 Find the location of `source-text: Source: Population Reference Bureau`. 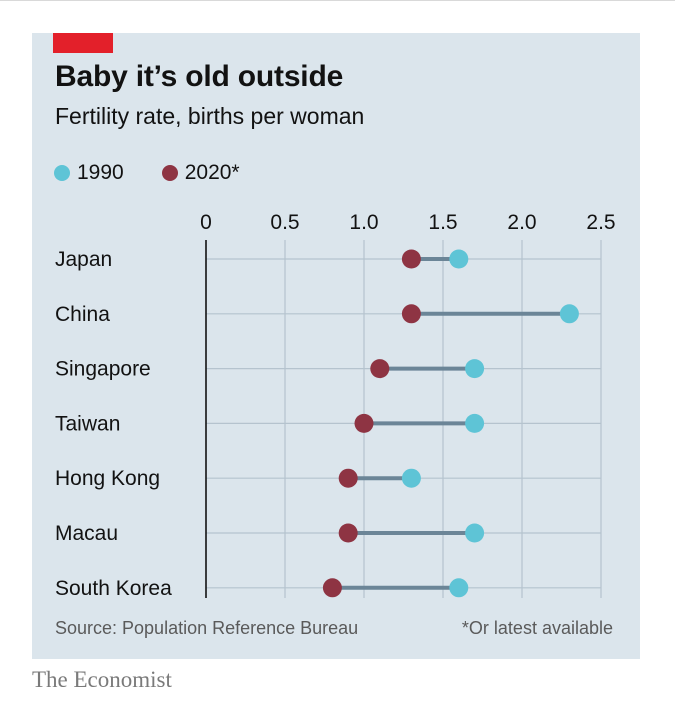

source-text: Source: Population Reference Bureau is located at coordinates (207, 628).